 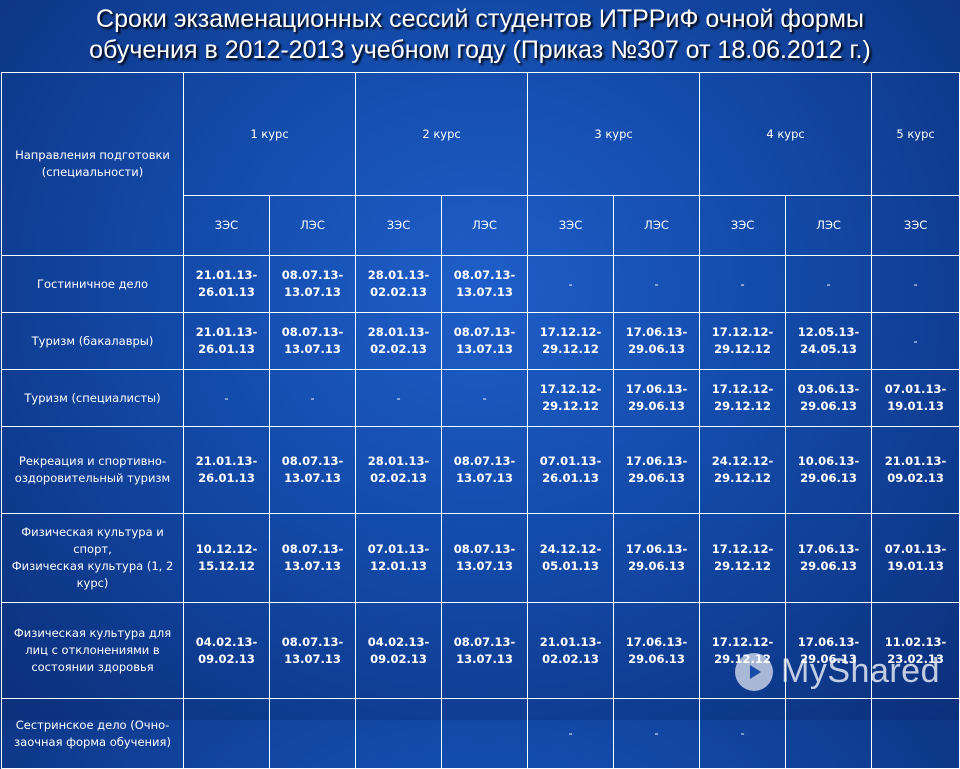 I want to click on session-date-cell: 03.06.13-29.06.13, so click(x=829, y=398).